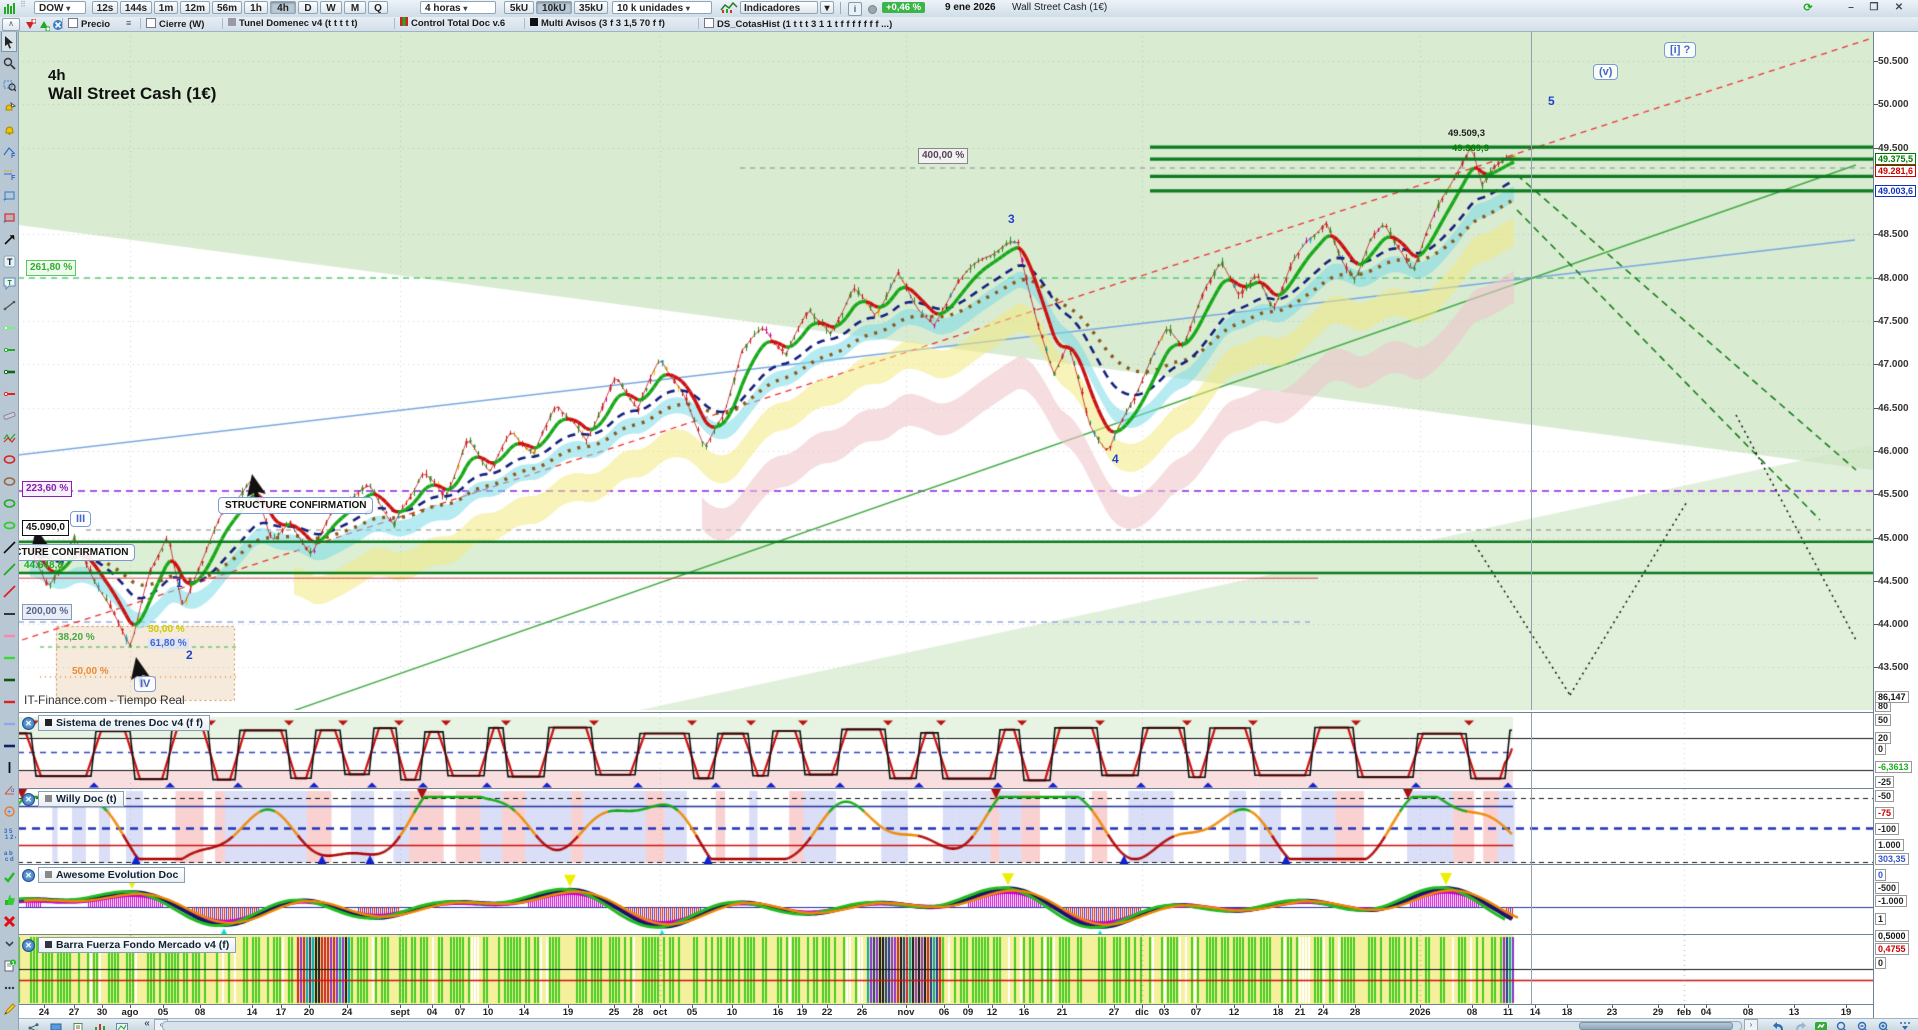 Image resolution: width=1918 pixels, height=1030 pixels. What do you see at coordinates (9, 723) in the screenshot?
I see `tool-hline-light-blue-icon` at bounding box center [9, 723].